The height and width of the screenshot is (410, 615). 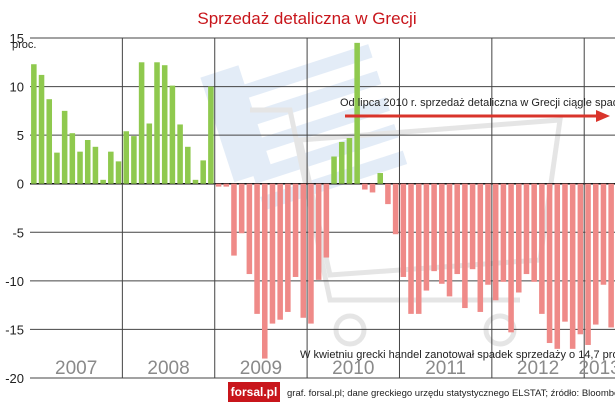 I want to click on y-tick-label: -10, so click(x=14, y=281).